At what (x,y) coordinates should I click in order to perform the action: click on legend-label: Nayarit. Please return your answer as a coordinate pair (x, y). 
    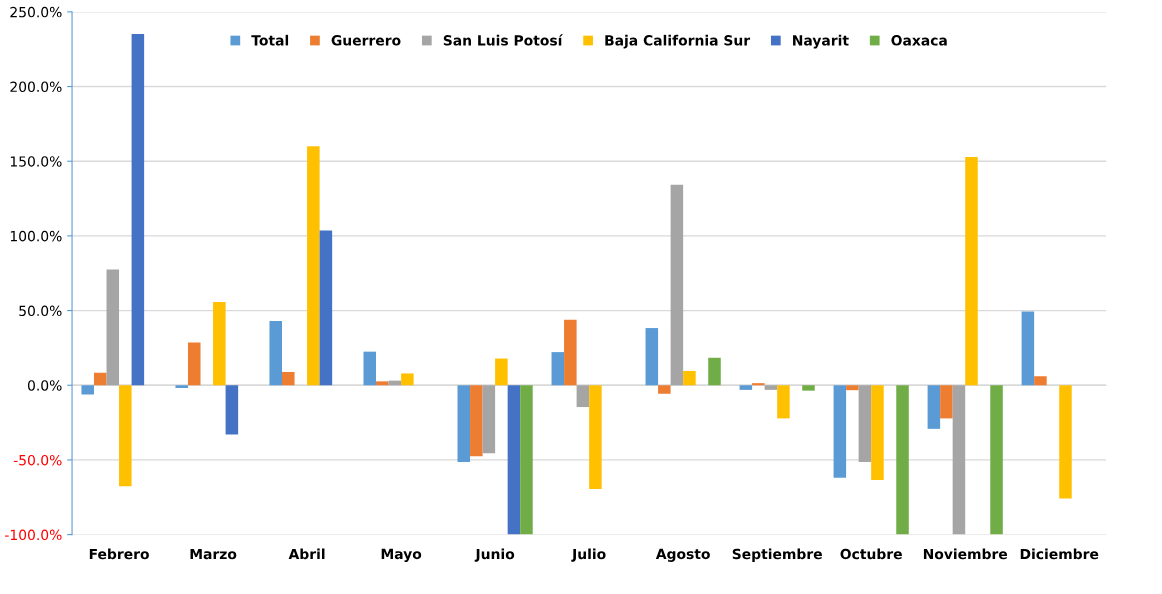
    Looking at the image, I should click on (821, 41).